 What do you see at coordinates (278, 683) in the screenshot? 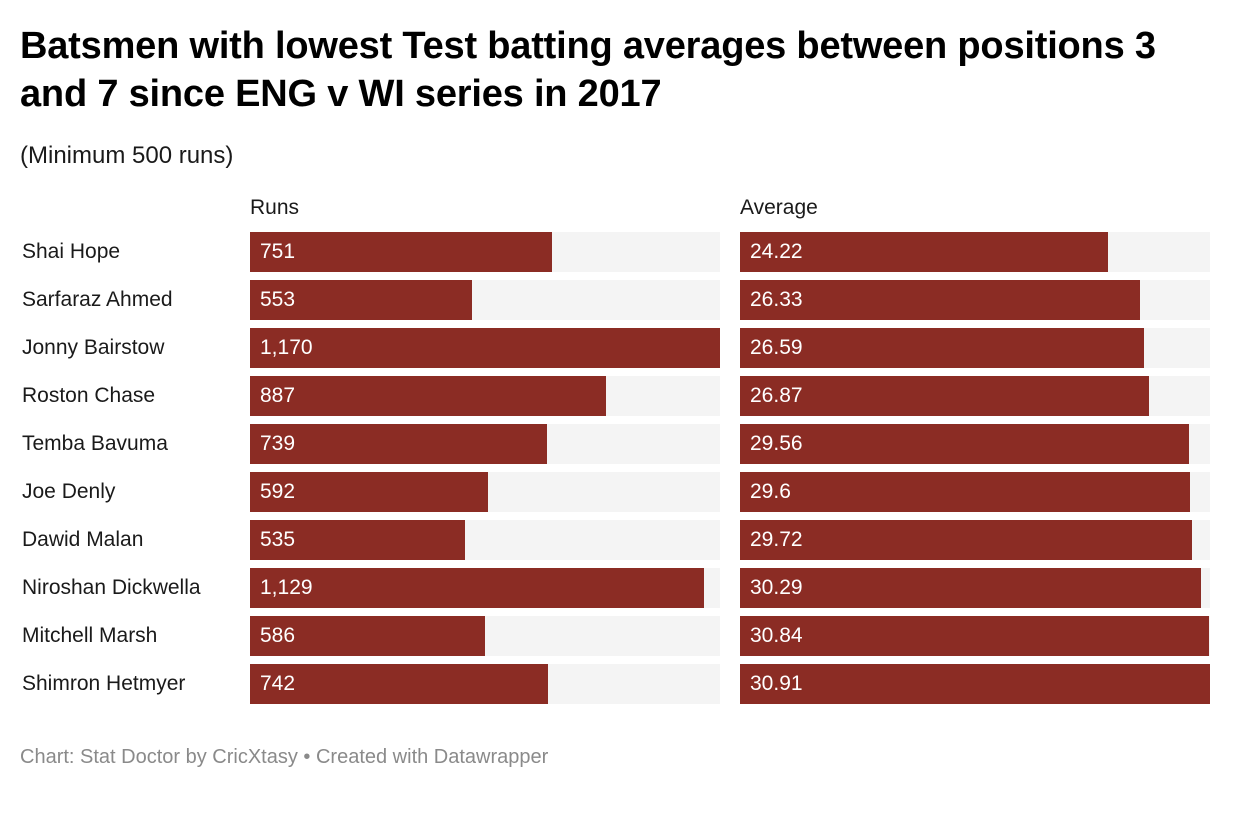
I see `runs-value-label: 742` at bounding box center [278, 683].